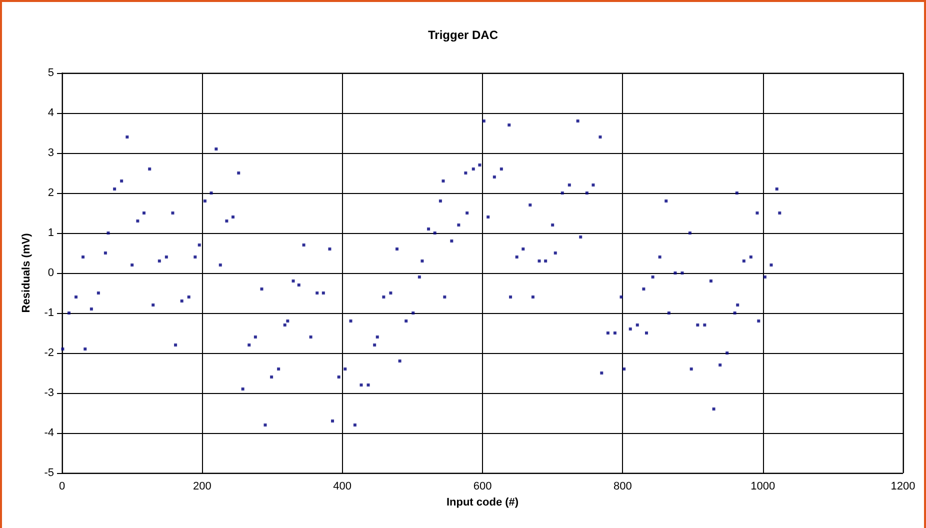  What do you see at coordinates (51, 233) in the screenshot?
I see `y-tick-label: 1` at bounding box center [51, 233].